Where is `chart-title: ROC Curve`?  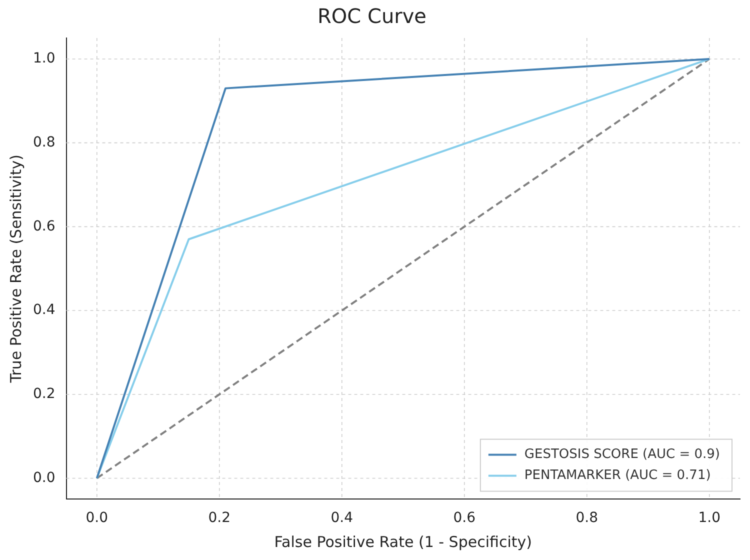
chart-title: ROC Curve is located at coordinates (372, 16).